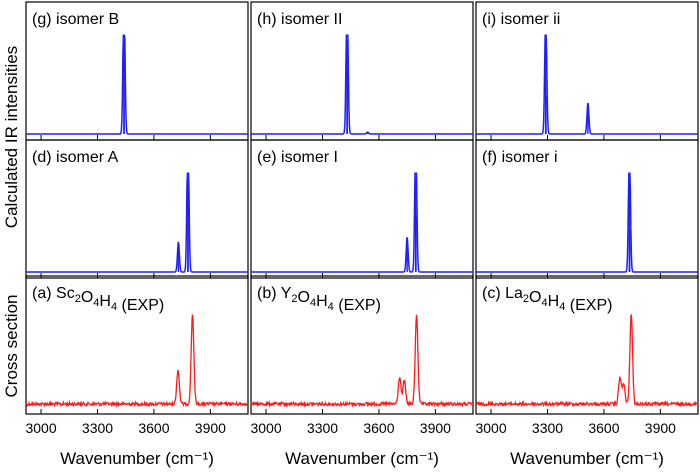 The width and height of the screenshot is (700, 473). What do you see at coordinates (587, 84) in the screenshot?
I see `spectrum-line-i` at bounding box center [587, 84].